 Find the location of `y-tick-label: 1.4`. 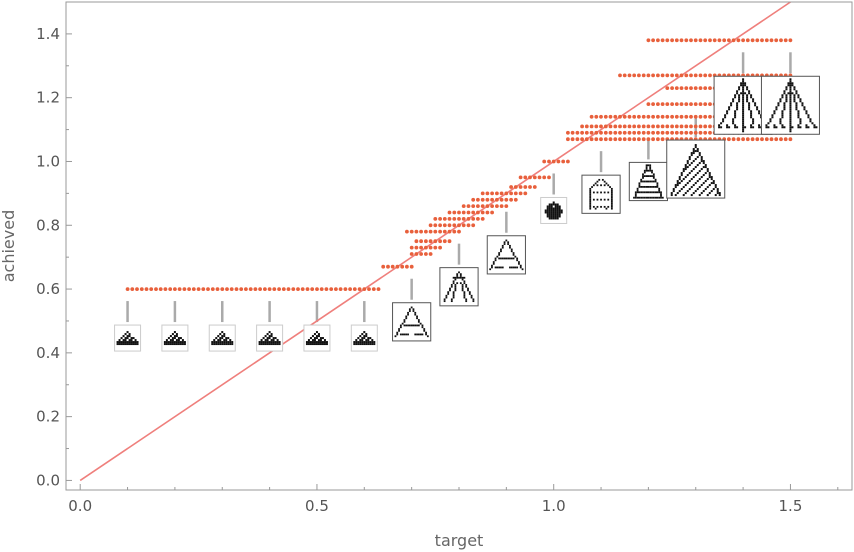

y-tick-label: 1.4 is located at coordinates (48, 34).